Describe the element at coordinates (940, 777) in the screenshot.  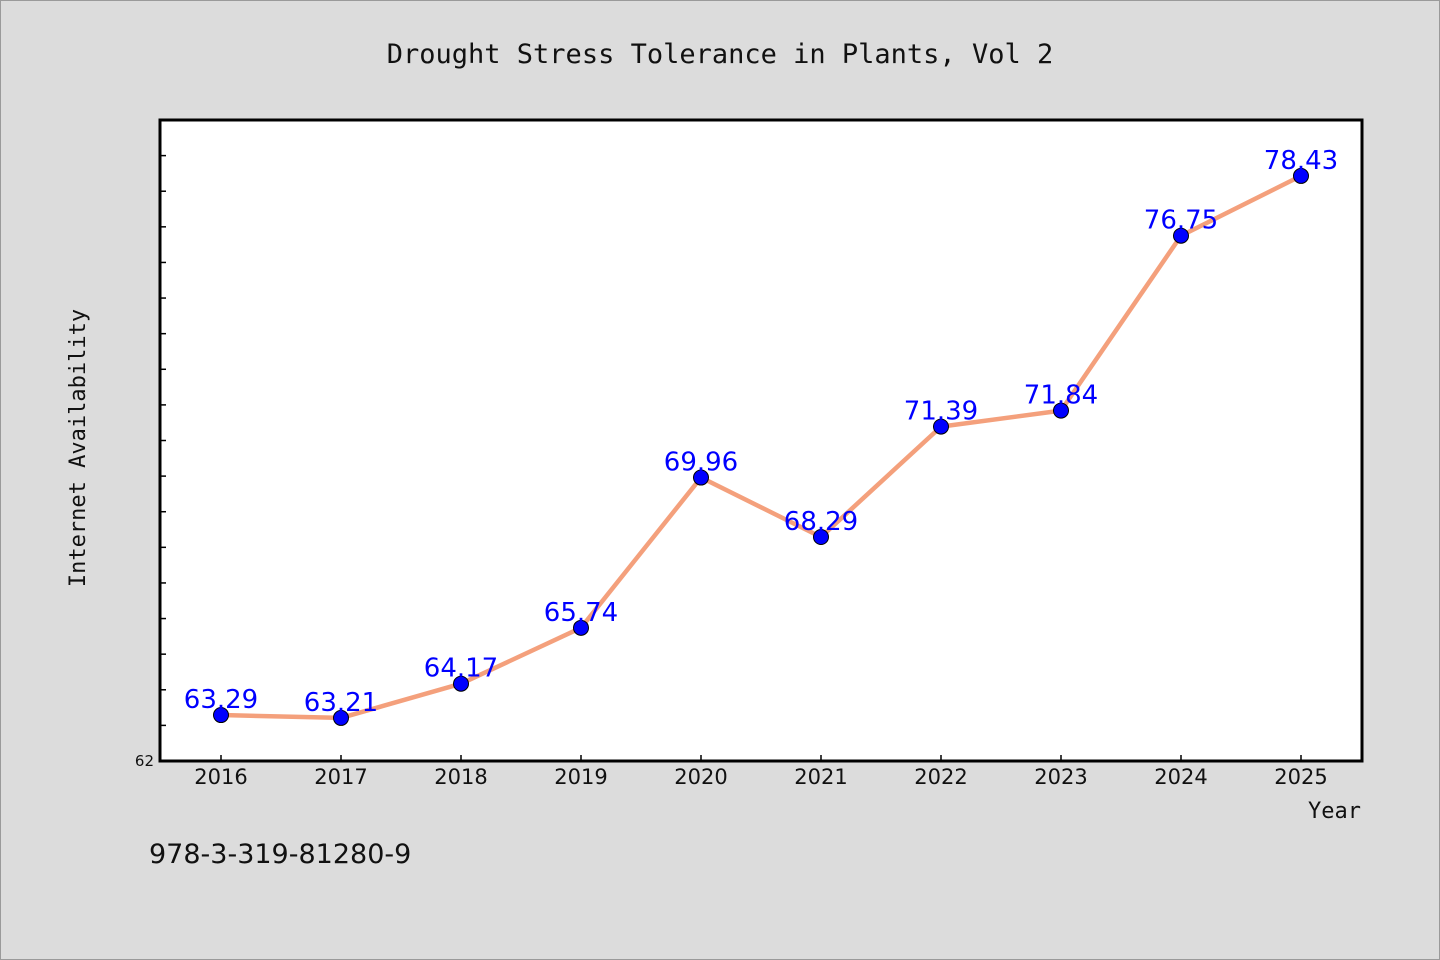
I see `x-tick-label: 2022` at that location.